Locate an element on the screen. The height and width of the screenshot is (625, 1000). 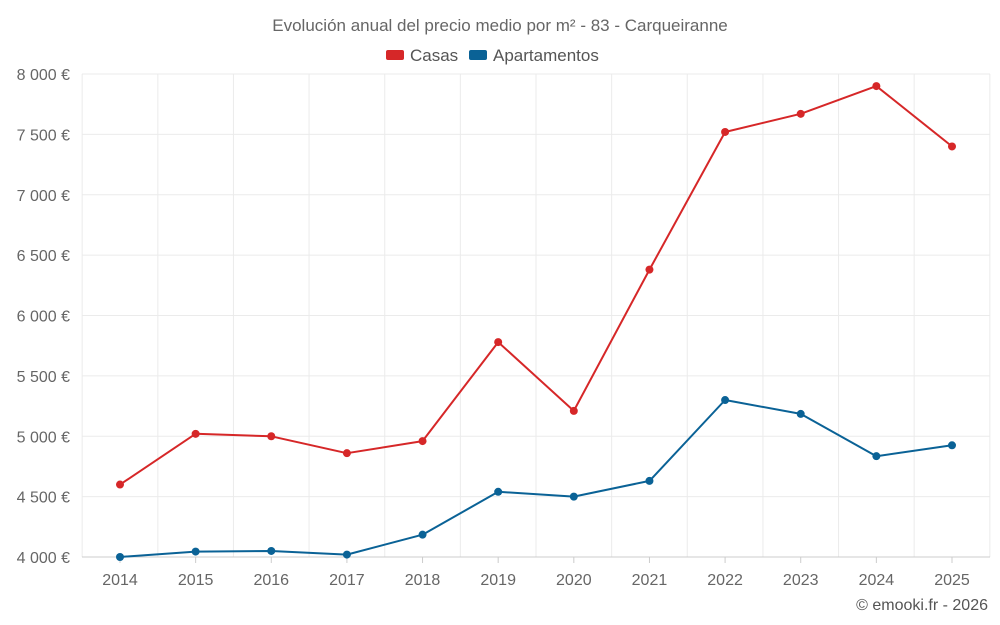
legend-swatch-apartamentos is located at coordinates (478, 55).